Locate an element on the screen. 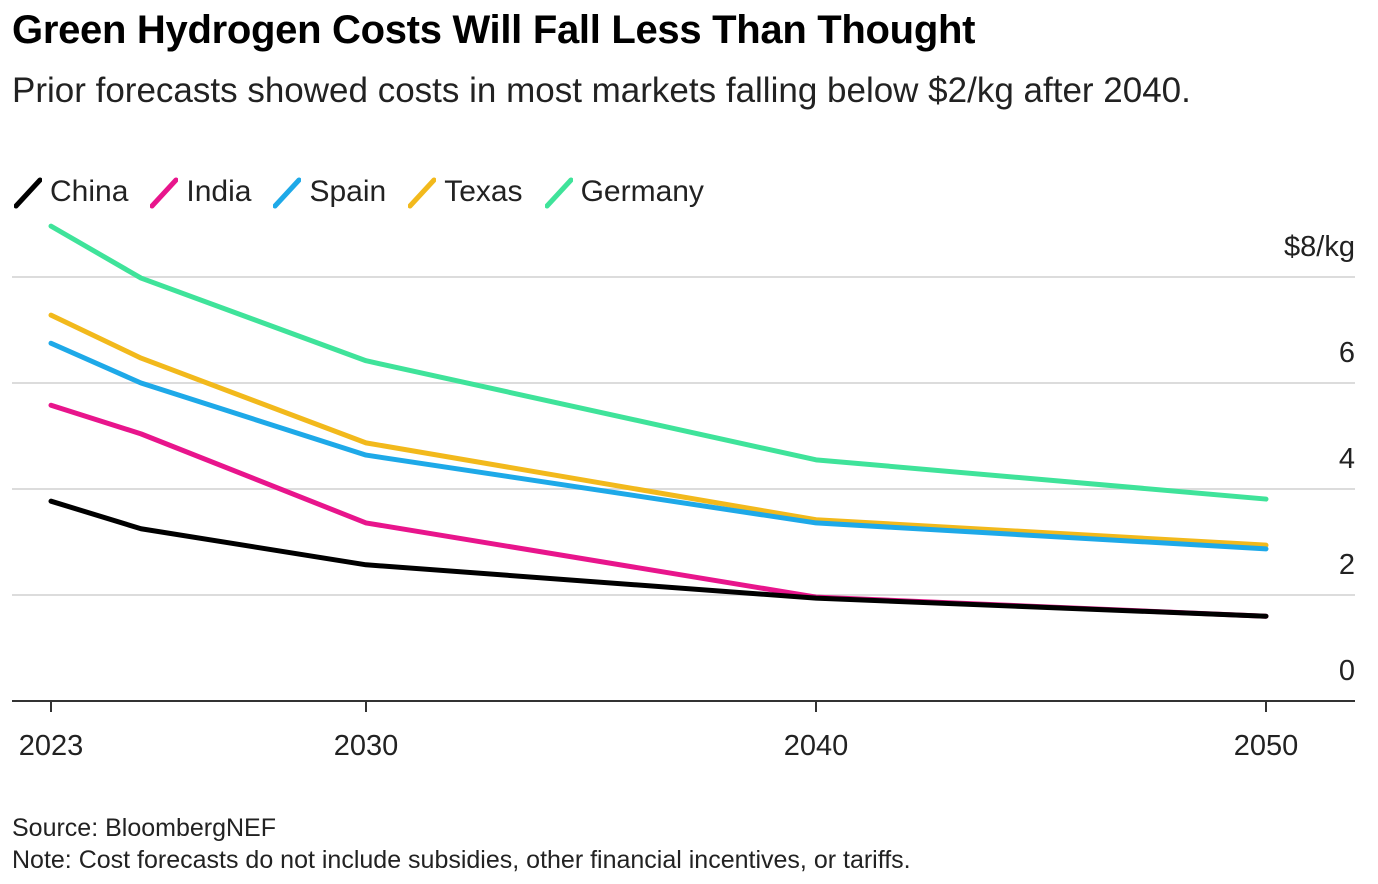  y-tick-label: 6 is located at coordinates (1347, 353).